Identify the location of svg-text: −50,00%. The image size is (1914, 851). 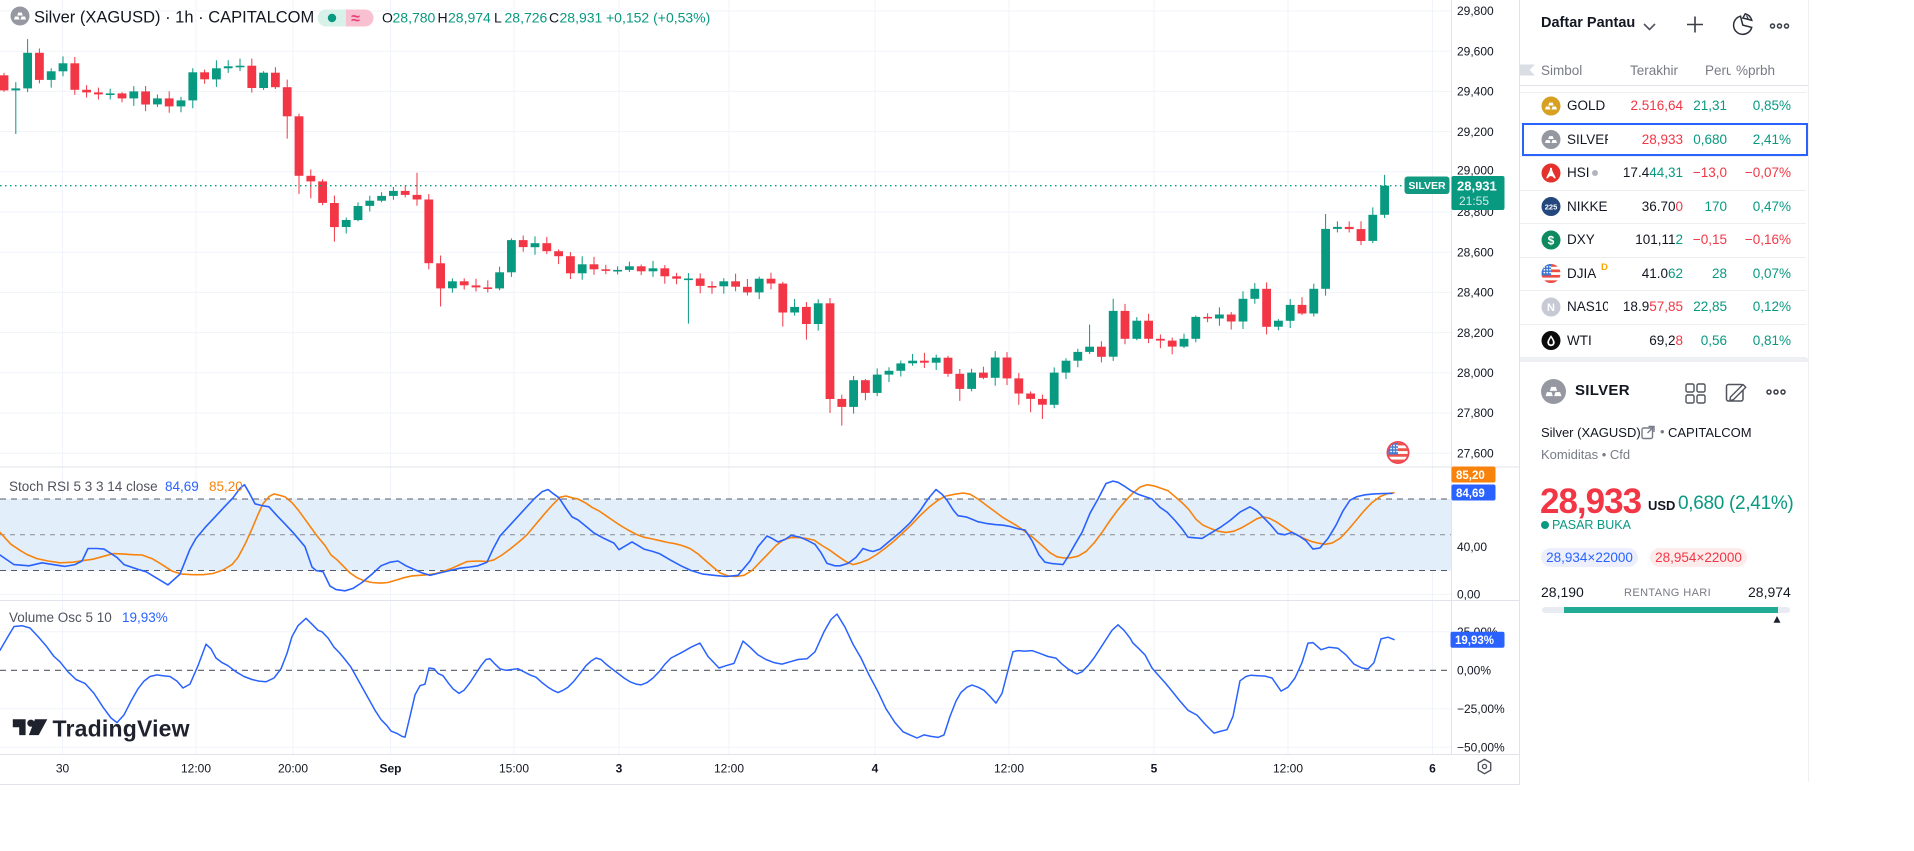
(1481, 747).